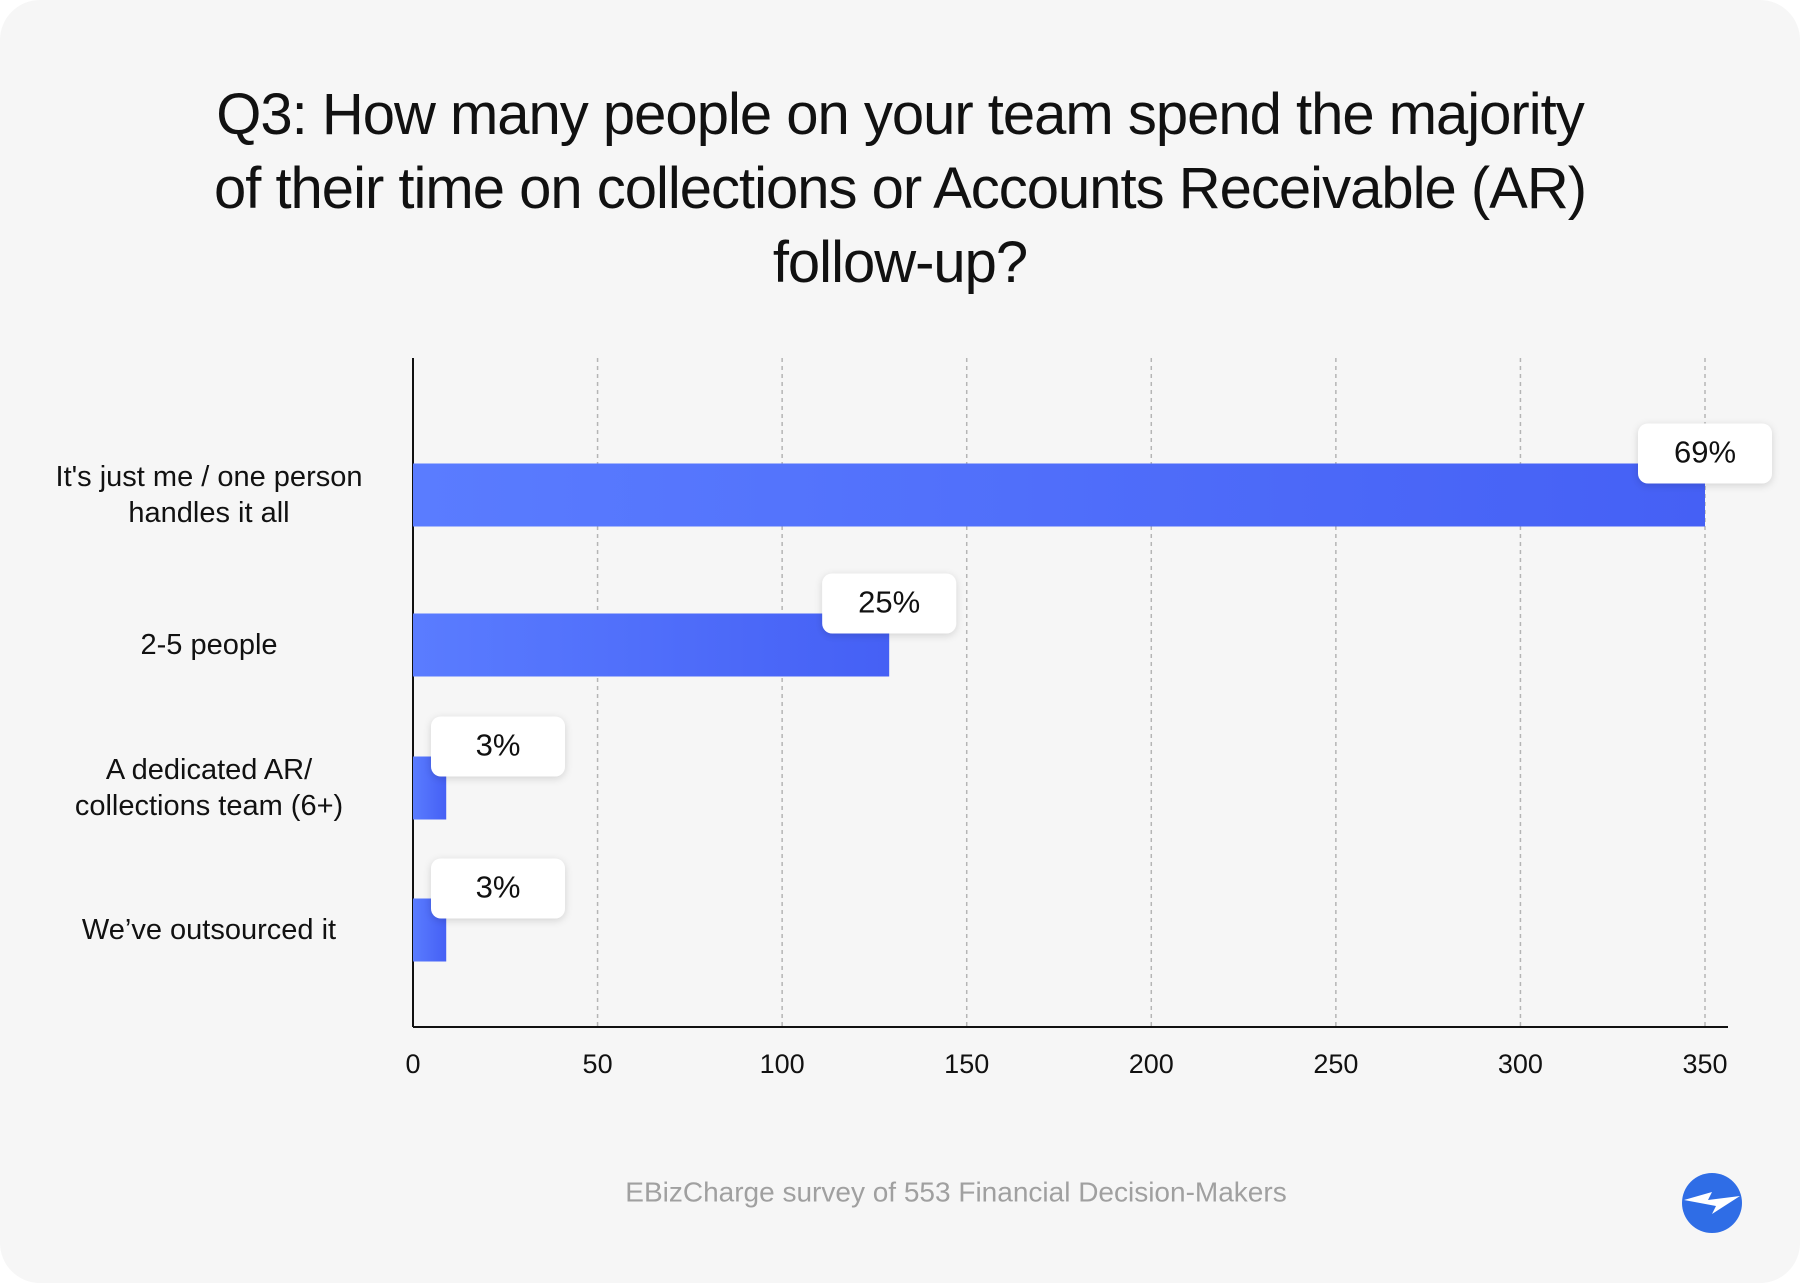  What do you see at coordinates (209, 645) in the screenshot?
I see `y-tick-label: 2-5 people` at bounding box center [209, 645].